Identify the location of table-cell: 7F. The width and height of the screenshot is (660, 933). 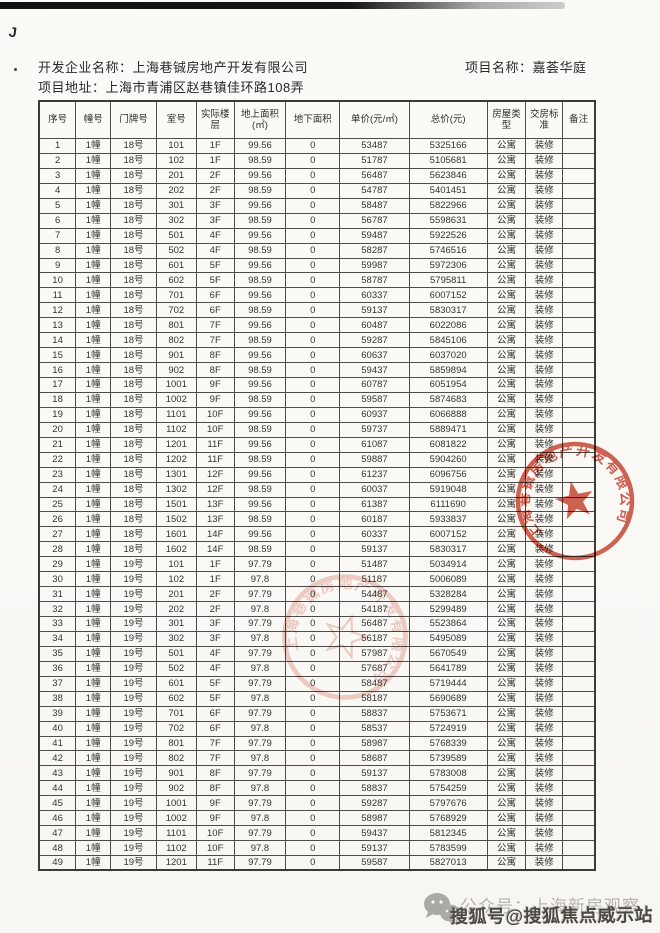
(215, 758).